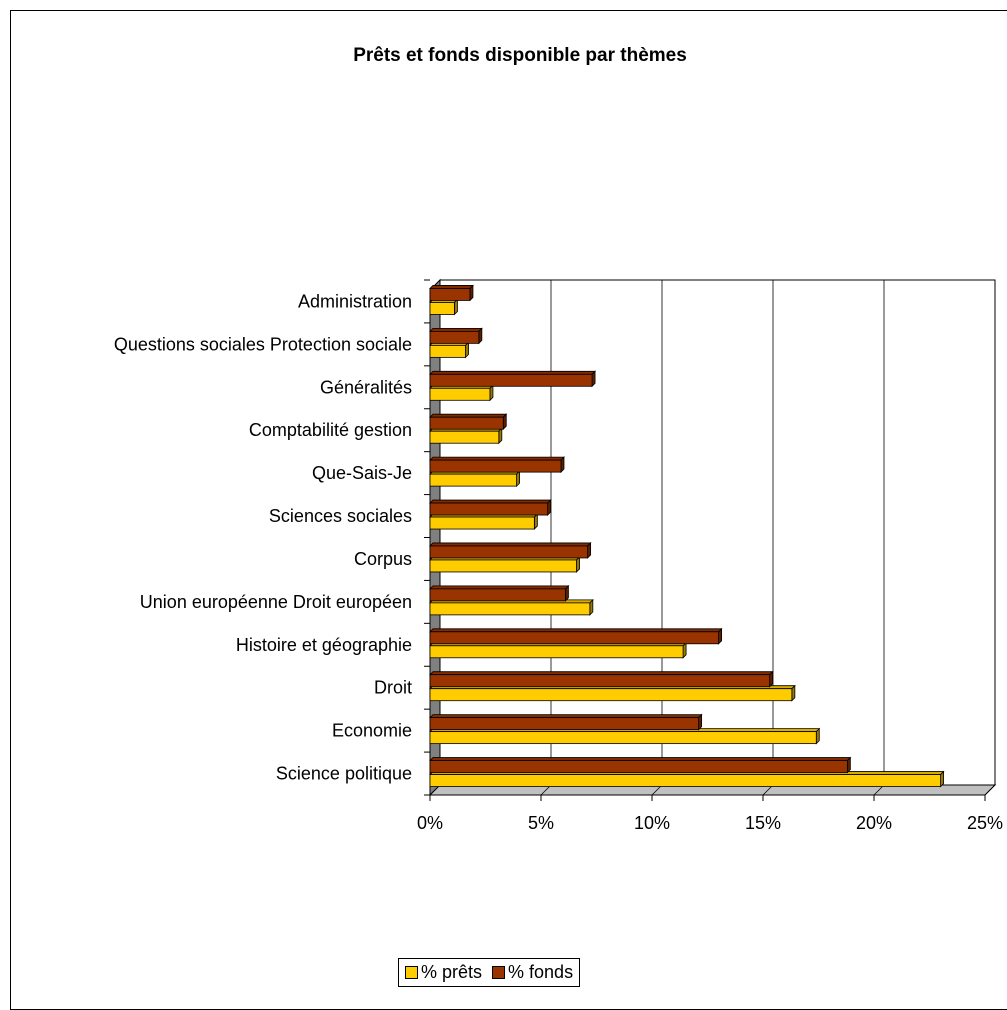 Image resolution: width=1007 pixels, height=1010 pixels. What do you see at coordinates (985, 823) in the screenshot?
I see `x-tick-label: 25%` at bounding box center [985, 823].